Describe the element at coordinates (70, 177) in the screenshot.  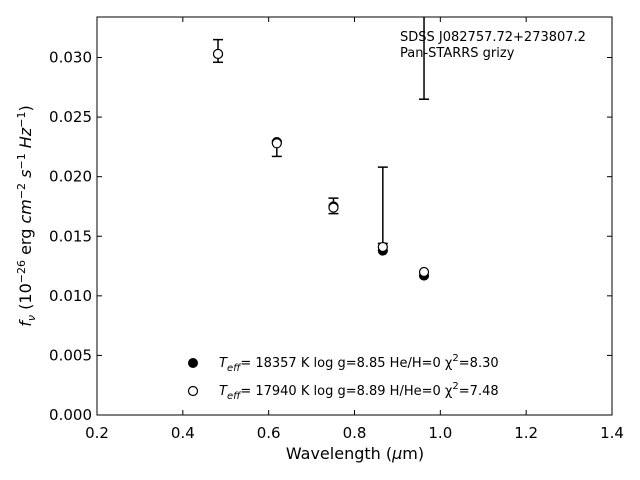
I see `y-tick-label: 0.020` at that location.